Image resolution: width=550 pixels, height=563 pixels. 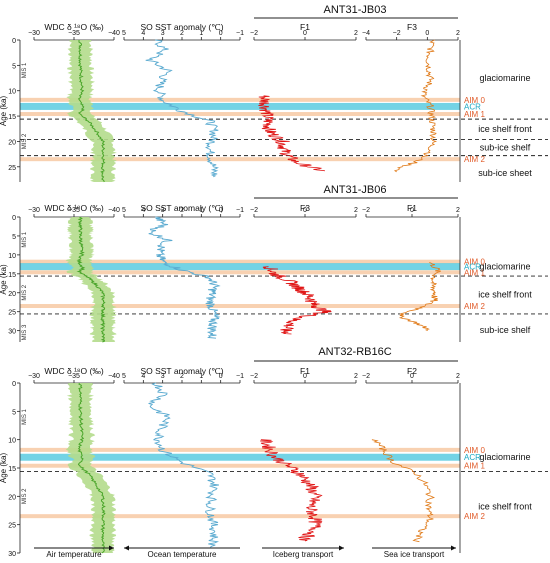 What do you see at coordinates (12, 117) in the screenshot?
I see `y-tick-label: 15` at bounding box center [12, 117].